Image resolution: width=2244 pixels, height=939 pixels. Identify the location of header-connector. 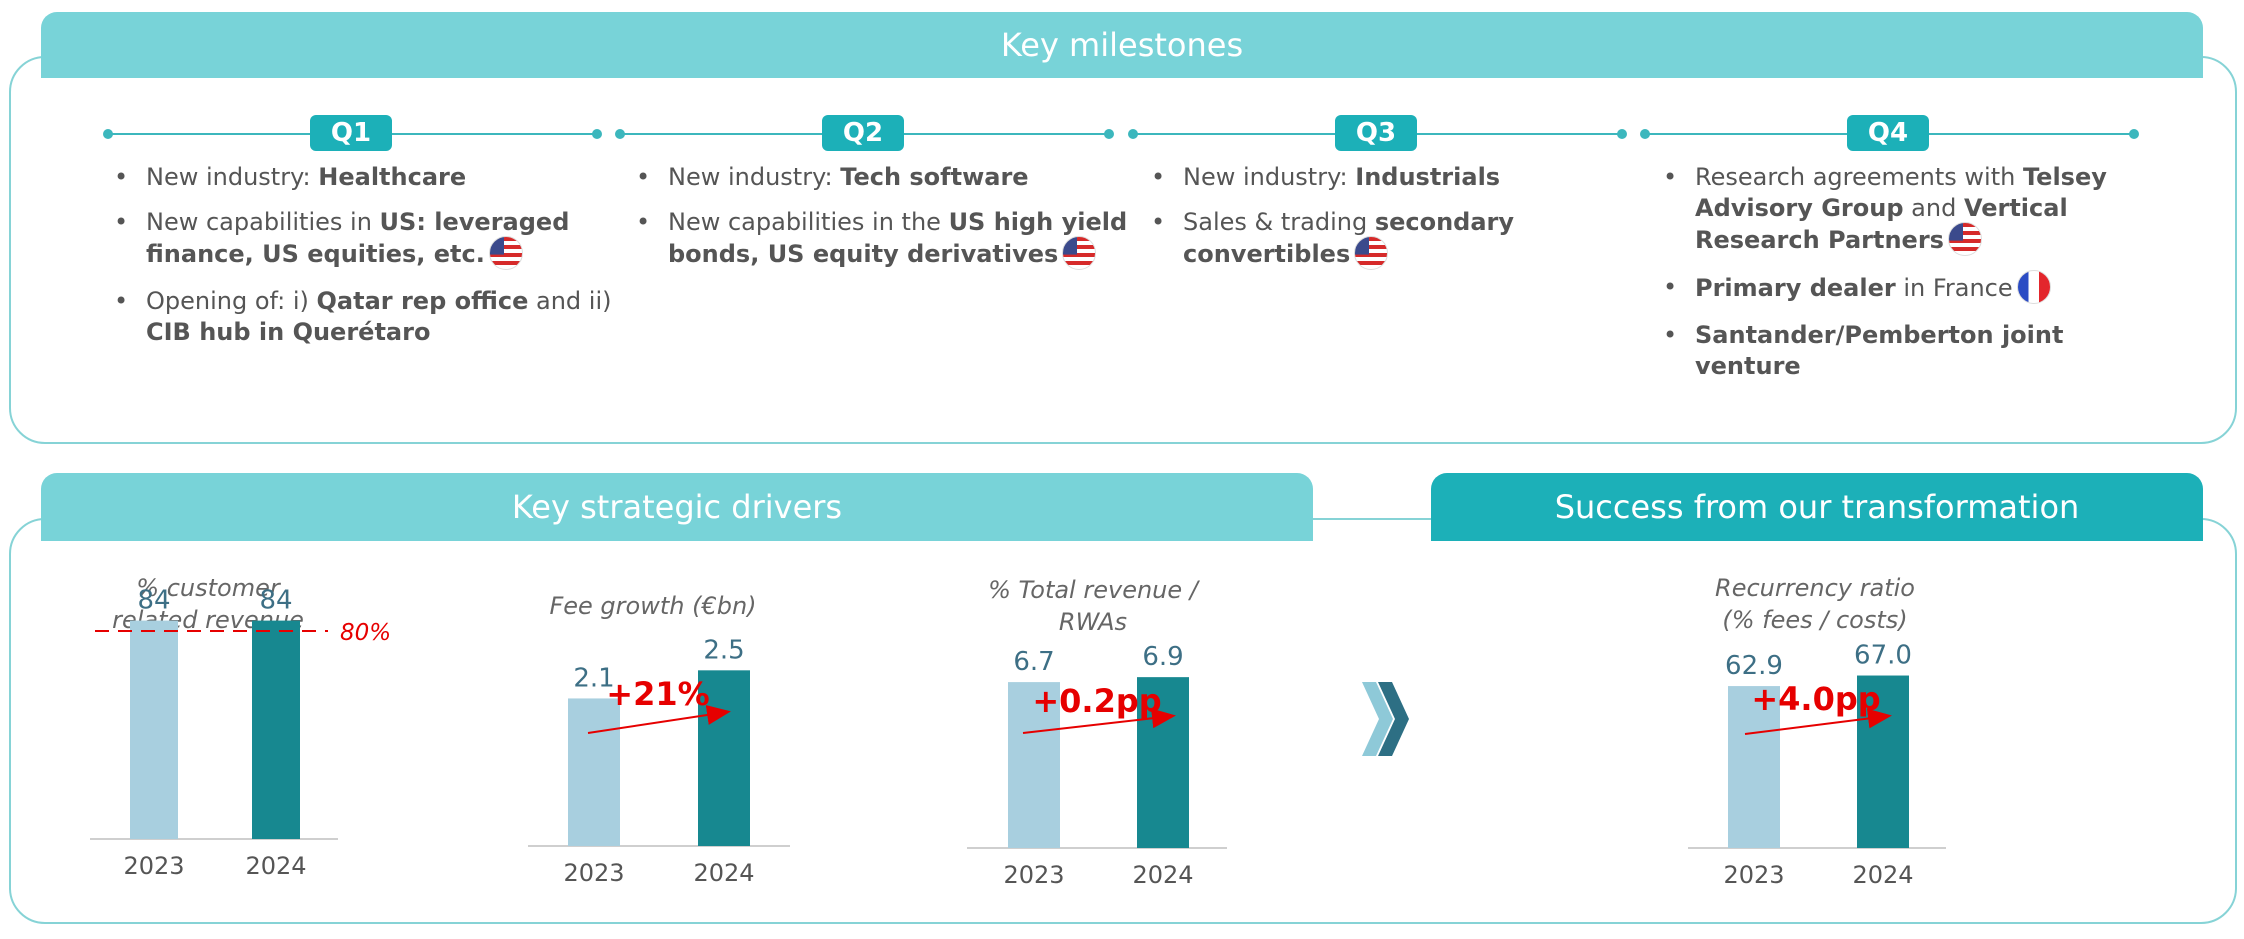
(1372, 519).